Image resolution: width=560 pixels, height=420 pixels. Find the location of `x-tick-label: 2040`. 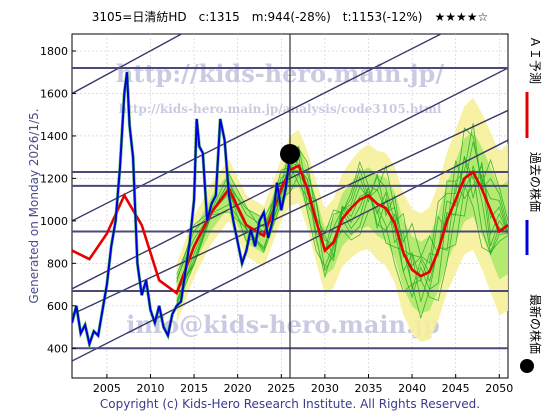

x-tick-label: 2040 is located at coordinates (412, 388).